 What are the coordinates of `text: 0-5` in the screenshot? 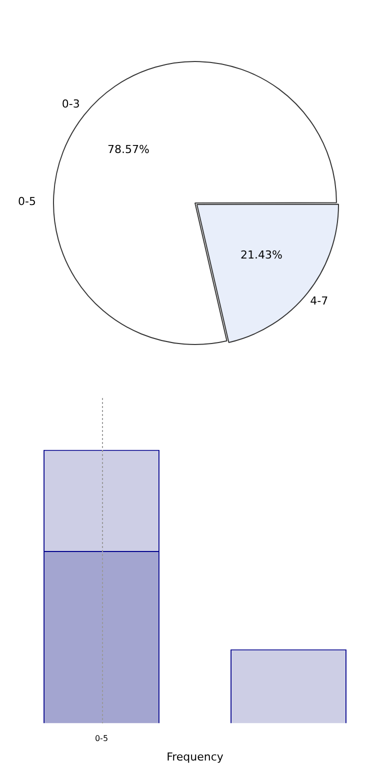 It's located at (27, 201).